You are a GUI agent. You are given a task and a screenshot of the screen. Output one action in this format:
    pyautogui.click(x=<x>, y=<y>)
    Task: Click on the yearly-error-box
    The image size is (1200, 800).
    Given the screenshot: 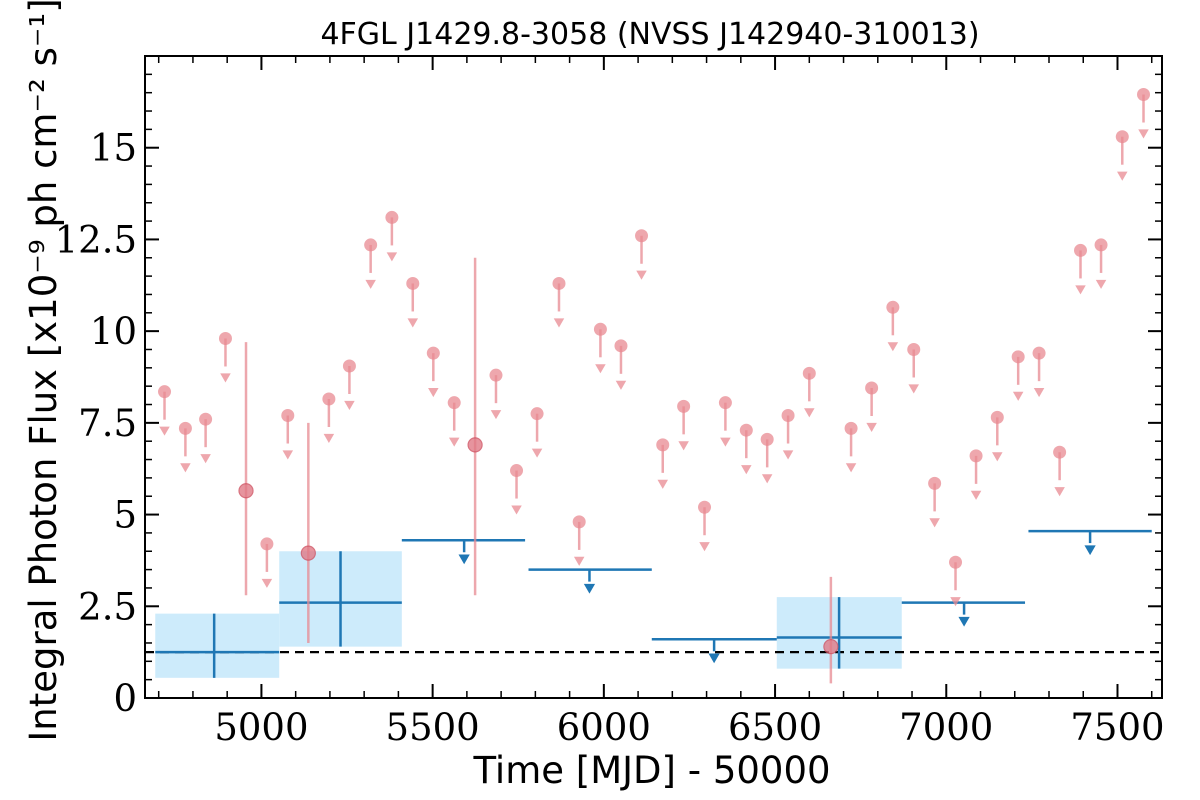 What is the action you would take?
    pyautogui.click(x=217, y=645)
    